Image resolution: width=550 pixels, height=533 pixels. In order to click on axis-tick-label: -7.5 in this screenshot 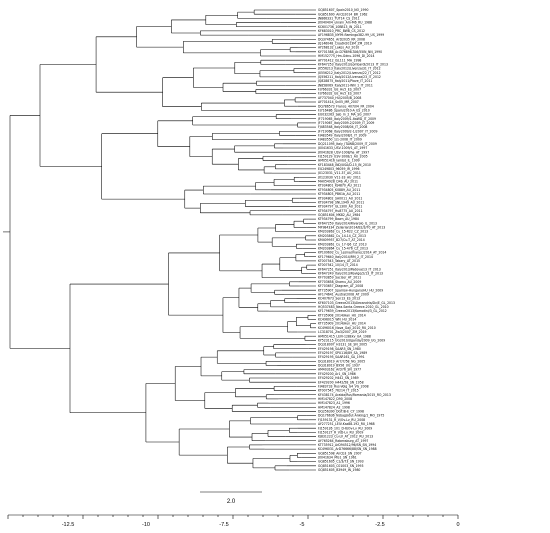, I will do `click(223, 525)`.